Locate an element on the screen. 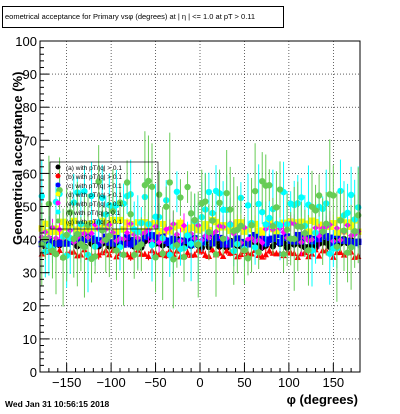 This screenshot has width=400, height=414. x-tick-label: 100 is located at coordinates (289, 382).